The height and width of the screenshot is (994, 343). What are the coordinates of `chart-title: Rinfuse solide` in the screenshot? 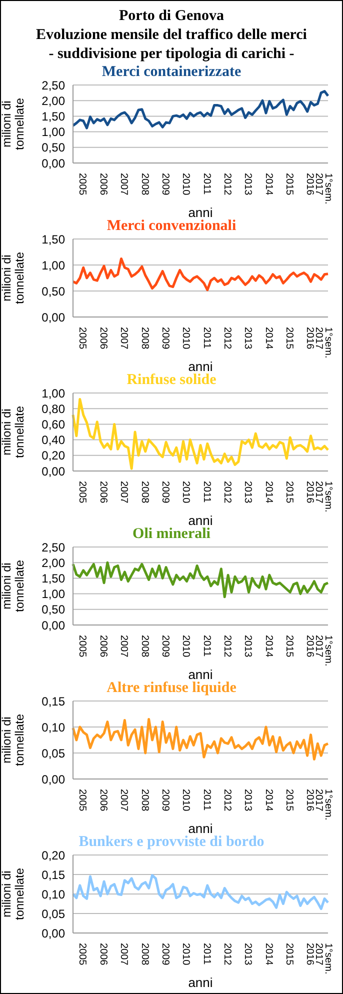 It's located at (171, 380).